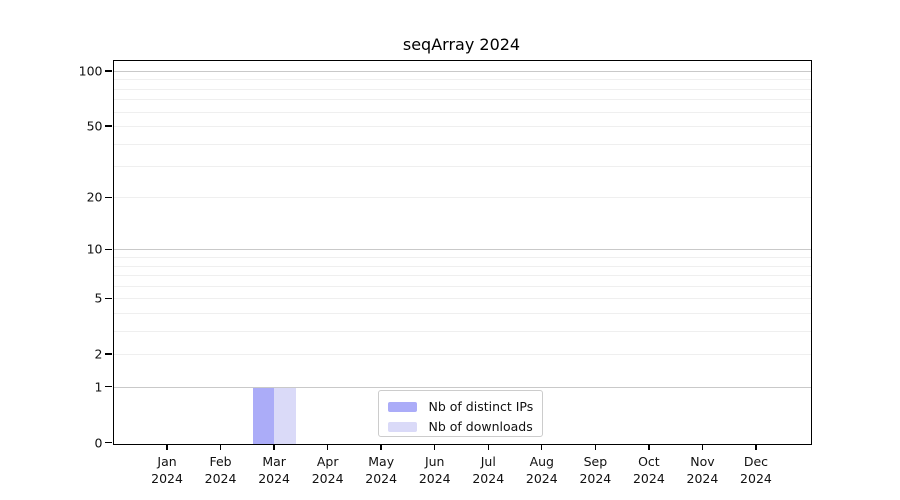 This screenshot has width=900, height=500. What do you see at coordinates (98, 298) in the screenshot?
I see `y-tick-label: 5` at bounding box center [98, 298].